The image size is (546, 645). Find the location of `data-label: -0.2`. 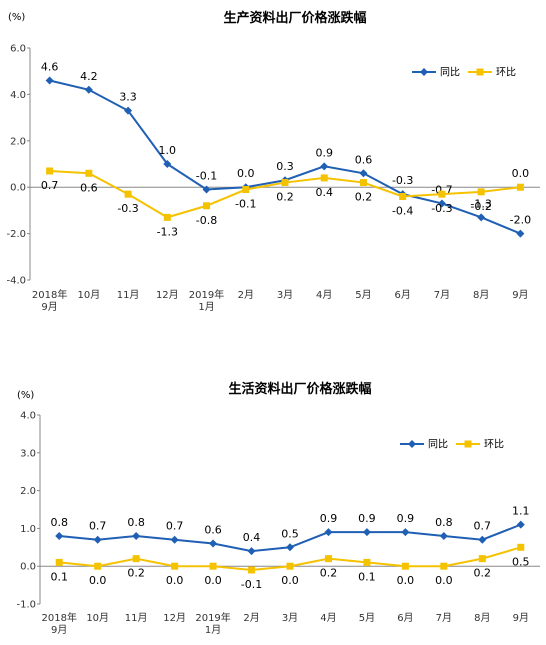

data-label: -0.2 is located at coordinates (480, 206).